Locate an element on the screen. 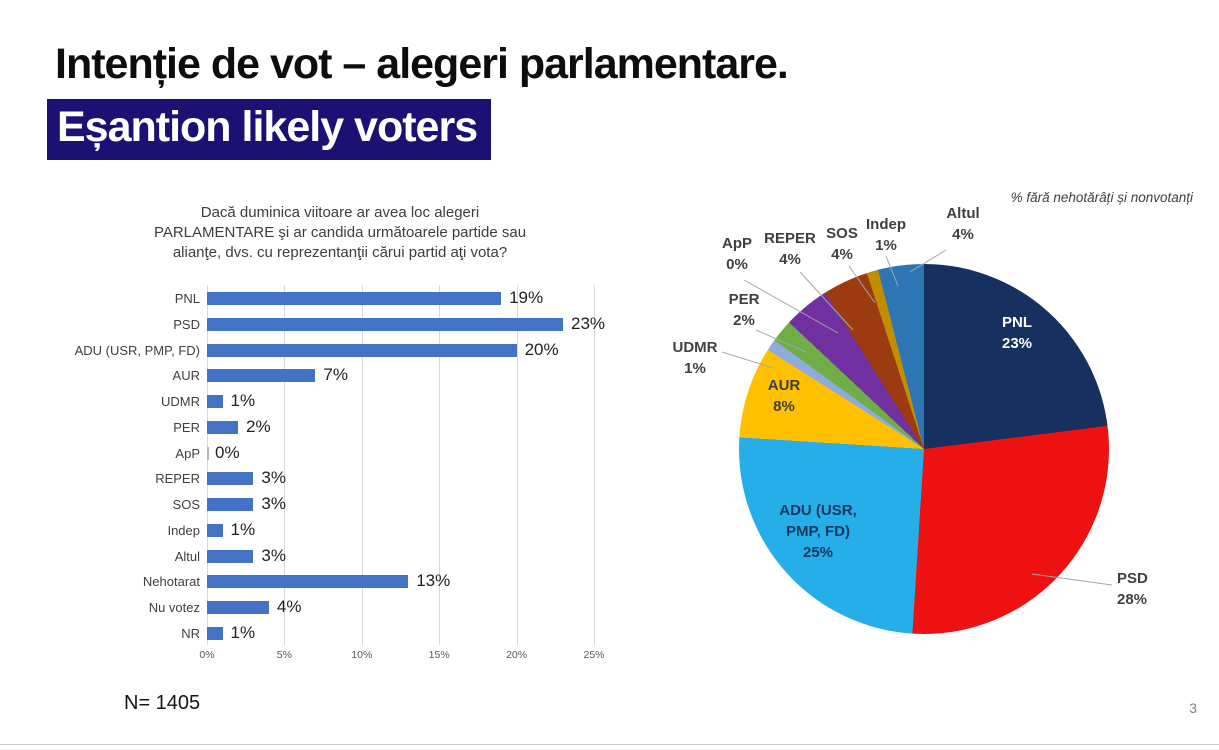  pie-label-per: PER 2% is located at coordinates (744, 310).